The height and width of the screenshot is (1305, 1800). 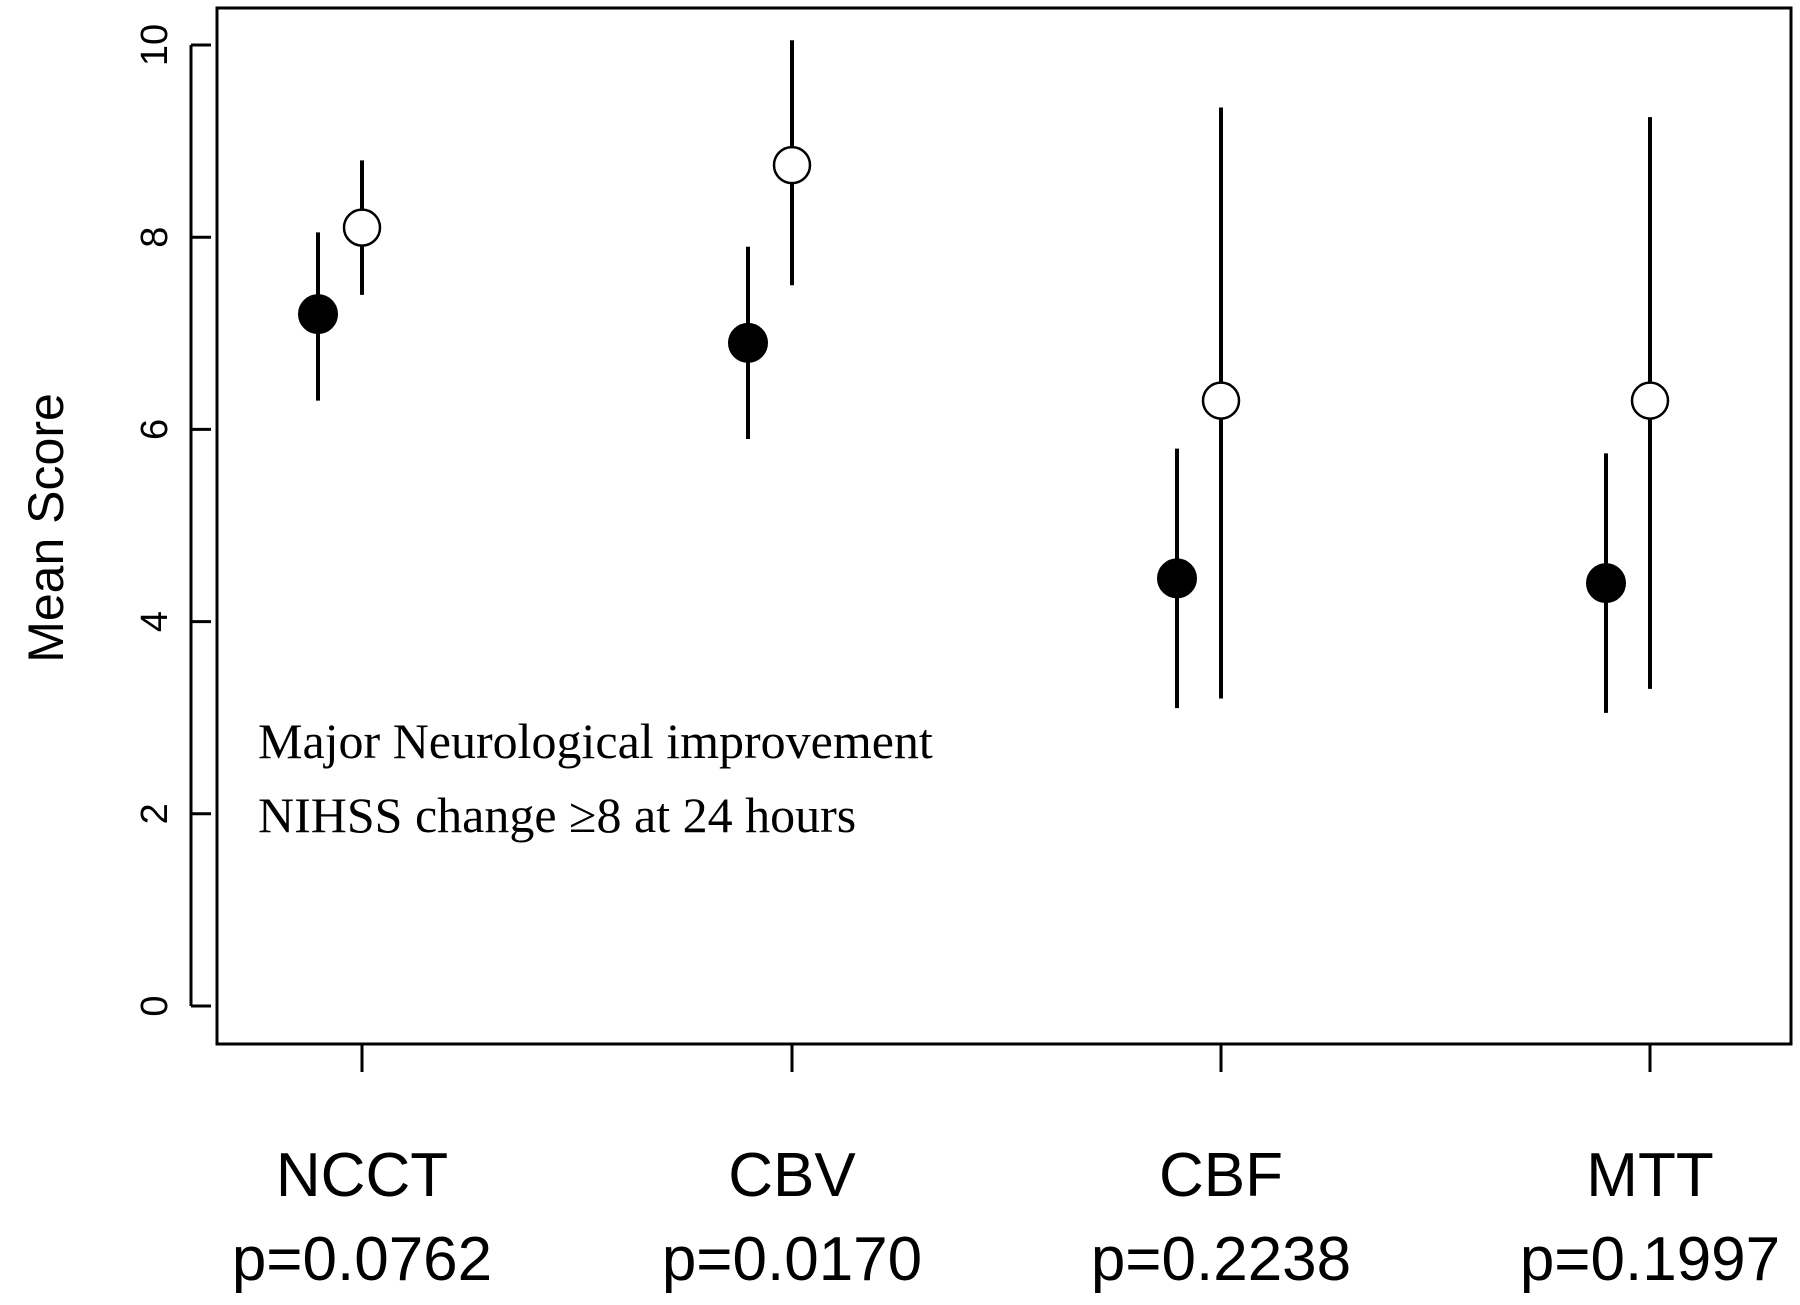 What do you see at coordinates (155, 621) in the screenshot?
I see `y-tick-label: 4` at bounding box center [155, 621].